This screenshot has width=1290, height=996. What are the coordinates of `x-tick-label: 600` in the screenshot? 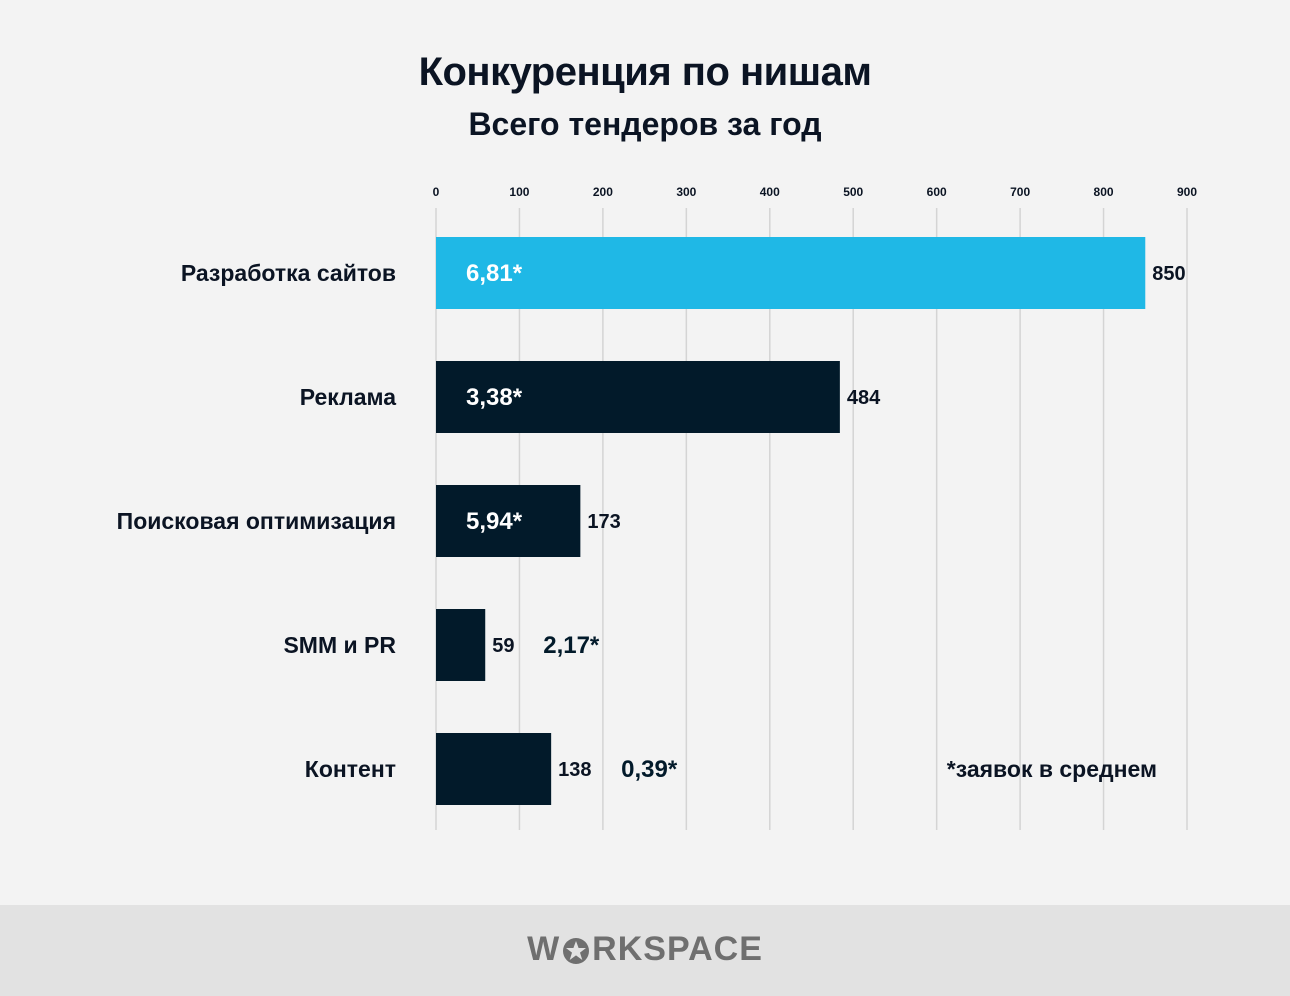 It's located at (937, 192).